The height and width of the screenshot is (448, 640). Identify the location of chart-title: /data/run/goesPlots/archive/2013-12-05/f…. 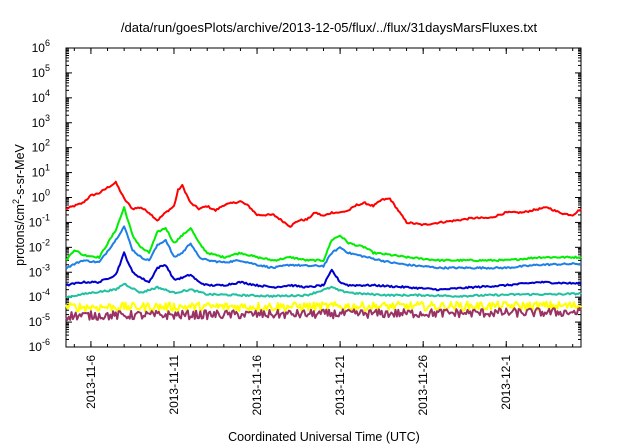
(329, 27).